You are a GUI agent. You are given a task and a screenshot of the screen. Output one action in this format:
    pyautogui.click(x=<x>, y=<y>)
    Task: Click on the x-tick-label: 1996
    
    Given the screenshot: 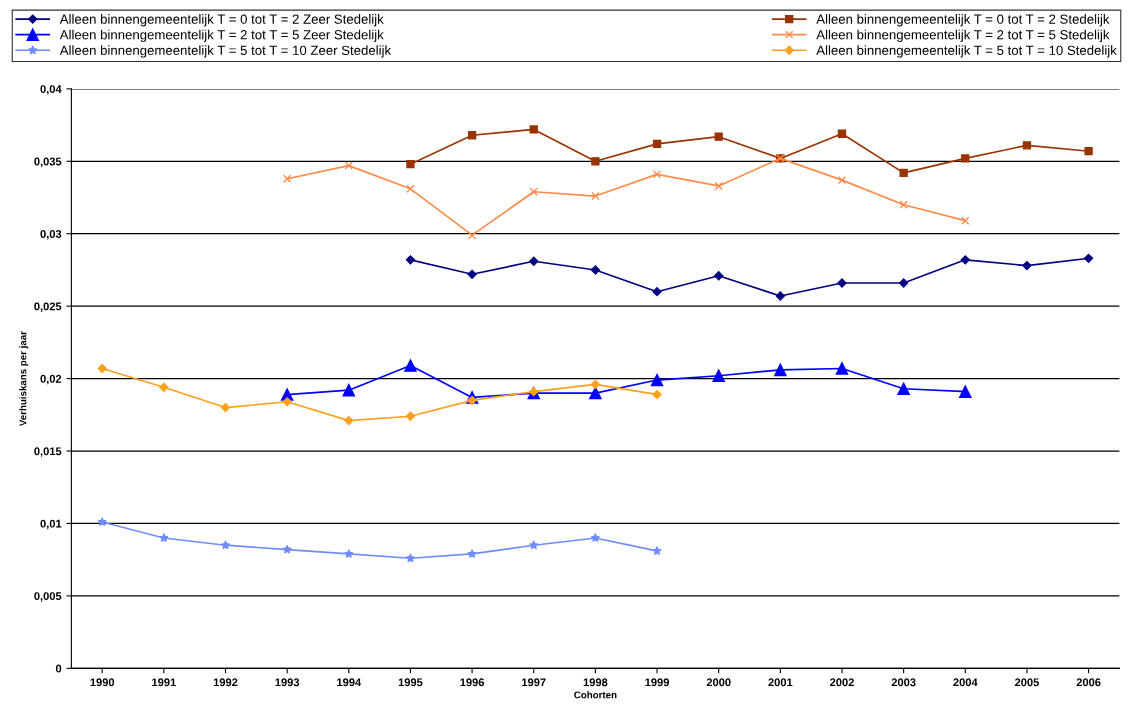 What is the action you would take?
    pyautogui.click(x=472, y=682)
    